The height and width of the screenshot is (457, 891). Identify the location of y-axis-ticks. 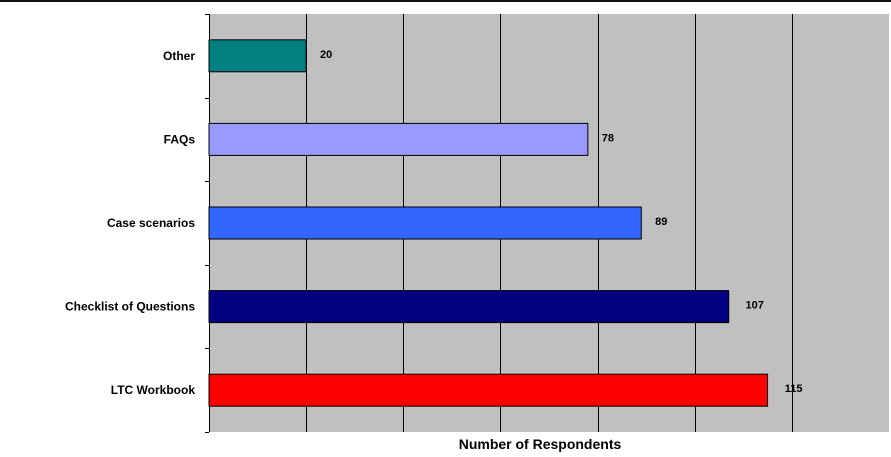
(207, 223).